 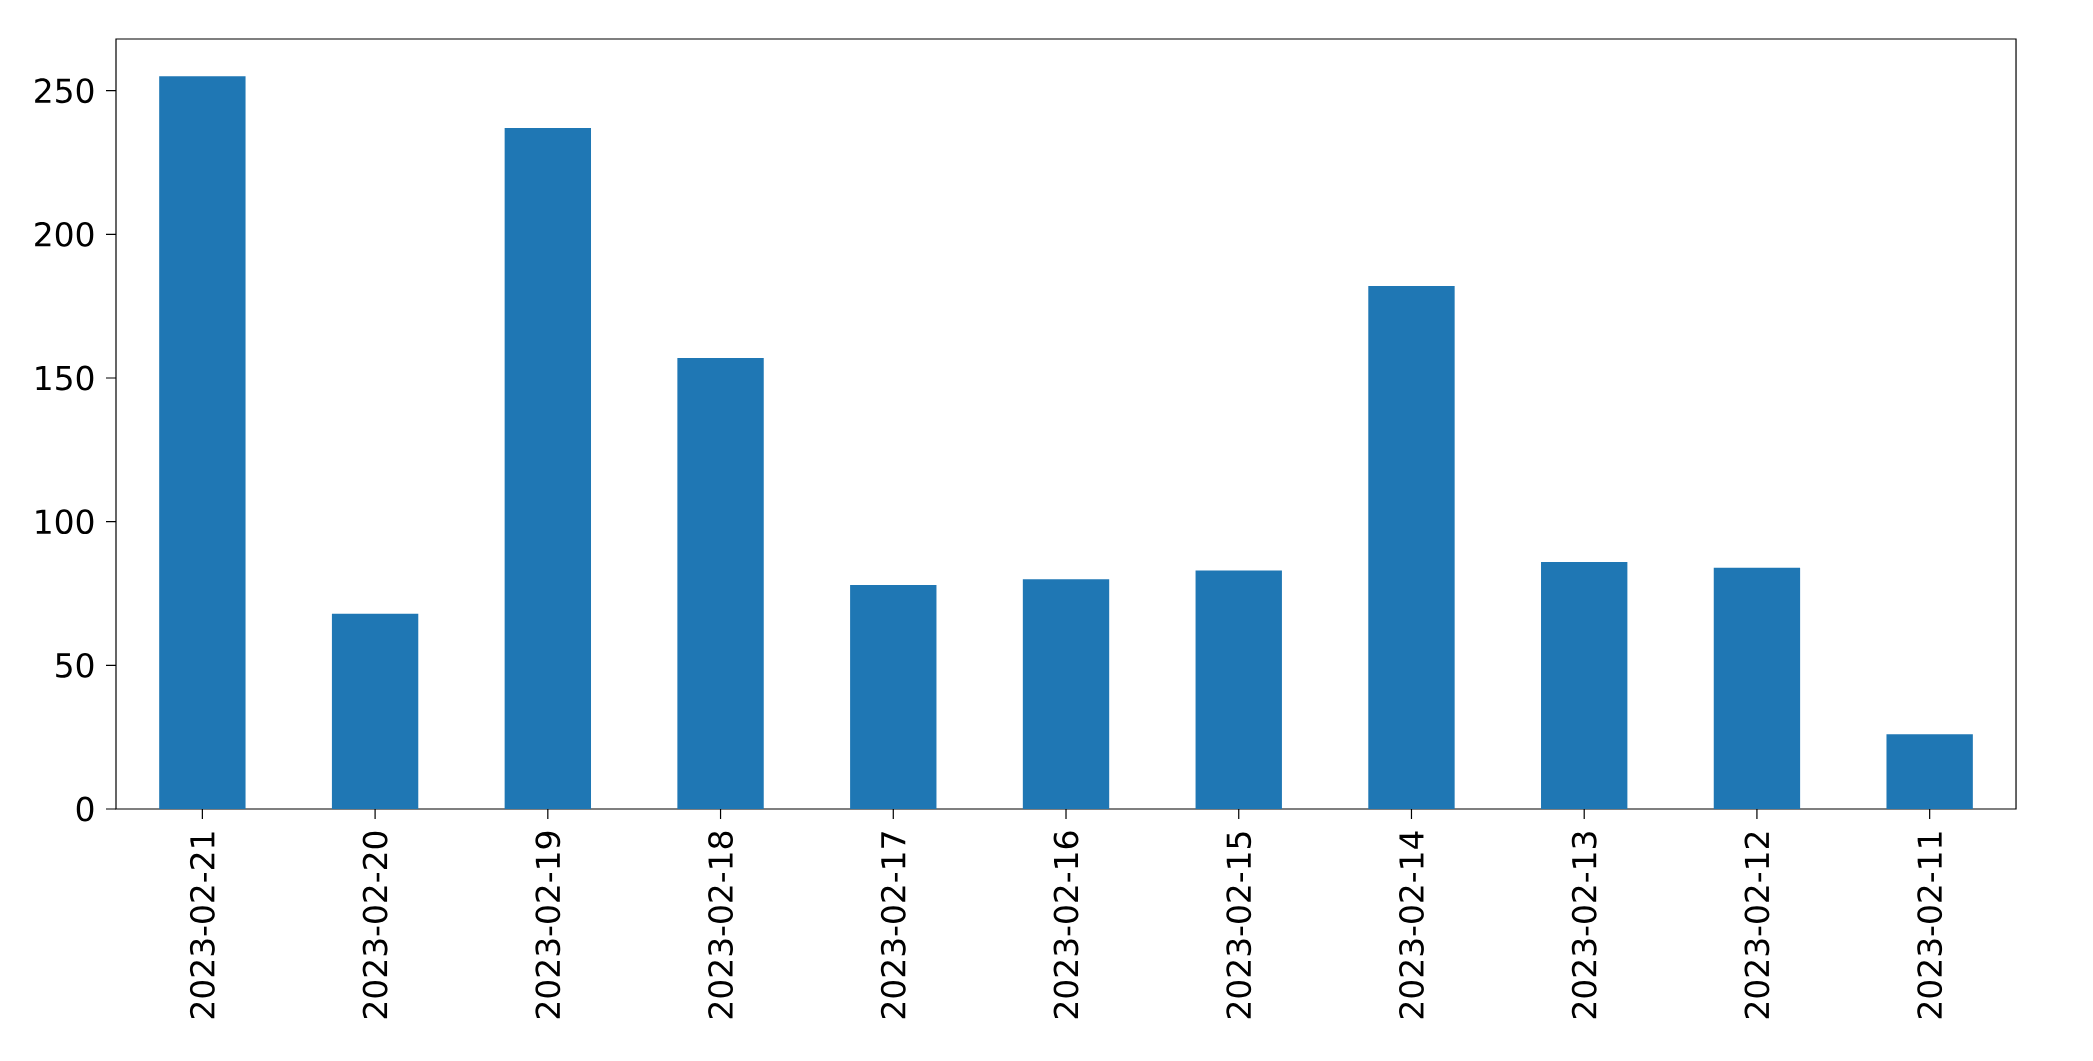 I want to click on x-tick-label: 2023-02-20, so click(x=375, y=925).